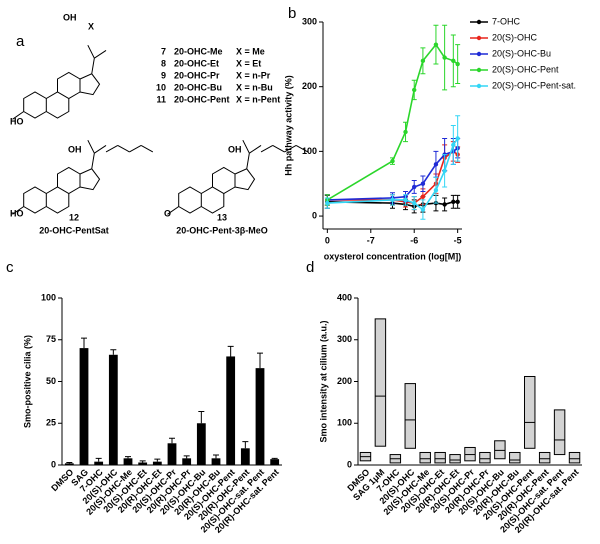 This screenshot has width=600, height=544. Describe the element at coordinates (196, 63) in the screenshot. I see `compound-name: 20-OHC-Et` at that location.